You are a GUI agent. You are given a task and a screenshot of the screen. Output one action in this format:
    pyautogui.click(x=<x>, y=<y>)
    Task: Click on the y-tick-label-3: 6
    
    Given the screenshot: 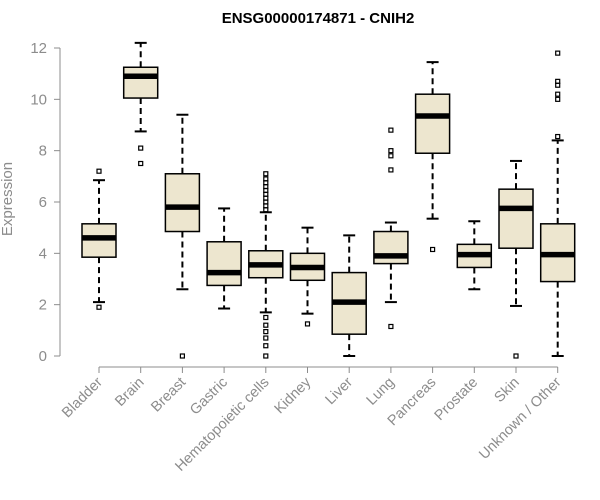 What is the action you would take?
    pyautogui.click(x=43, y=202)
    